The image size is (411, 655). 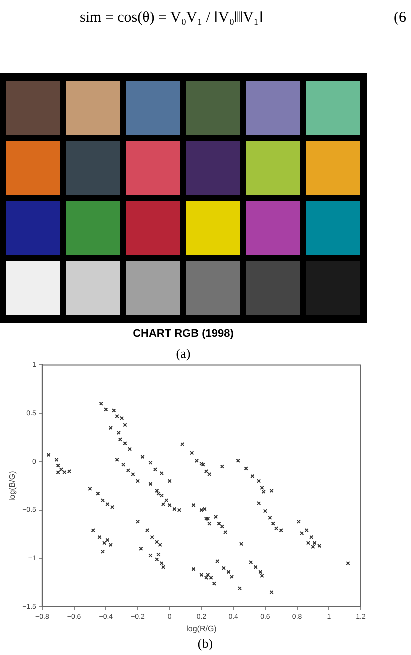 What do you see at coordinates (183, 354) in the screenshot?
I see `text: (a)` at bounding box center [183, 354].